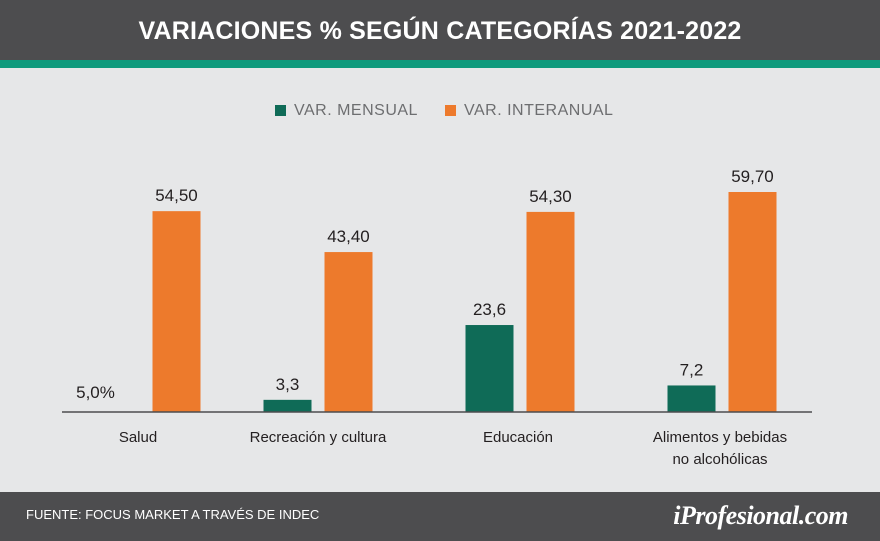  I want to click on accent-stripe, so click(440, 64).